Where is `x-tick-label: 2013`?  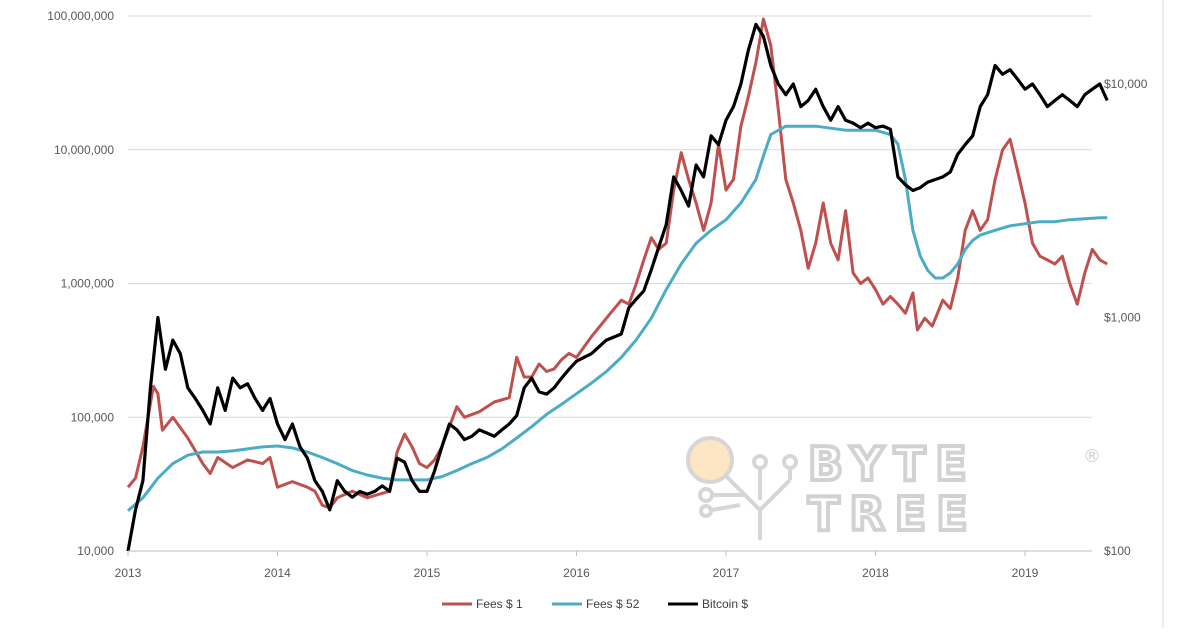 x-tick-label: 2013 is located at coordinates (128, 573).